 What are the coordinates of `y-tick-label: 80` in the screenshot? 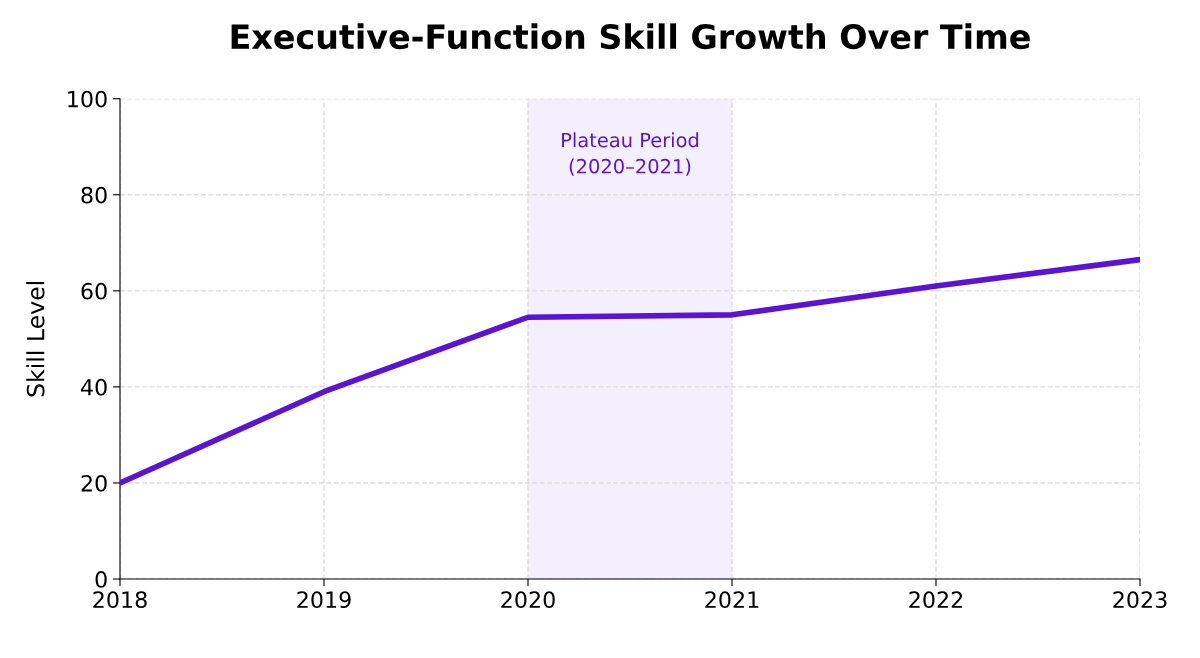 It's located at (94, 195).